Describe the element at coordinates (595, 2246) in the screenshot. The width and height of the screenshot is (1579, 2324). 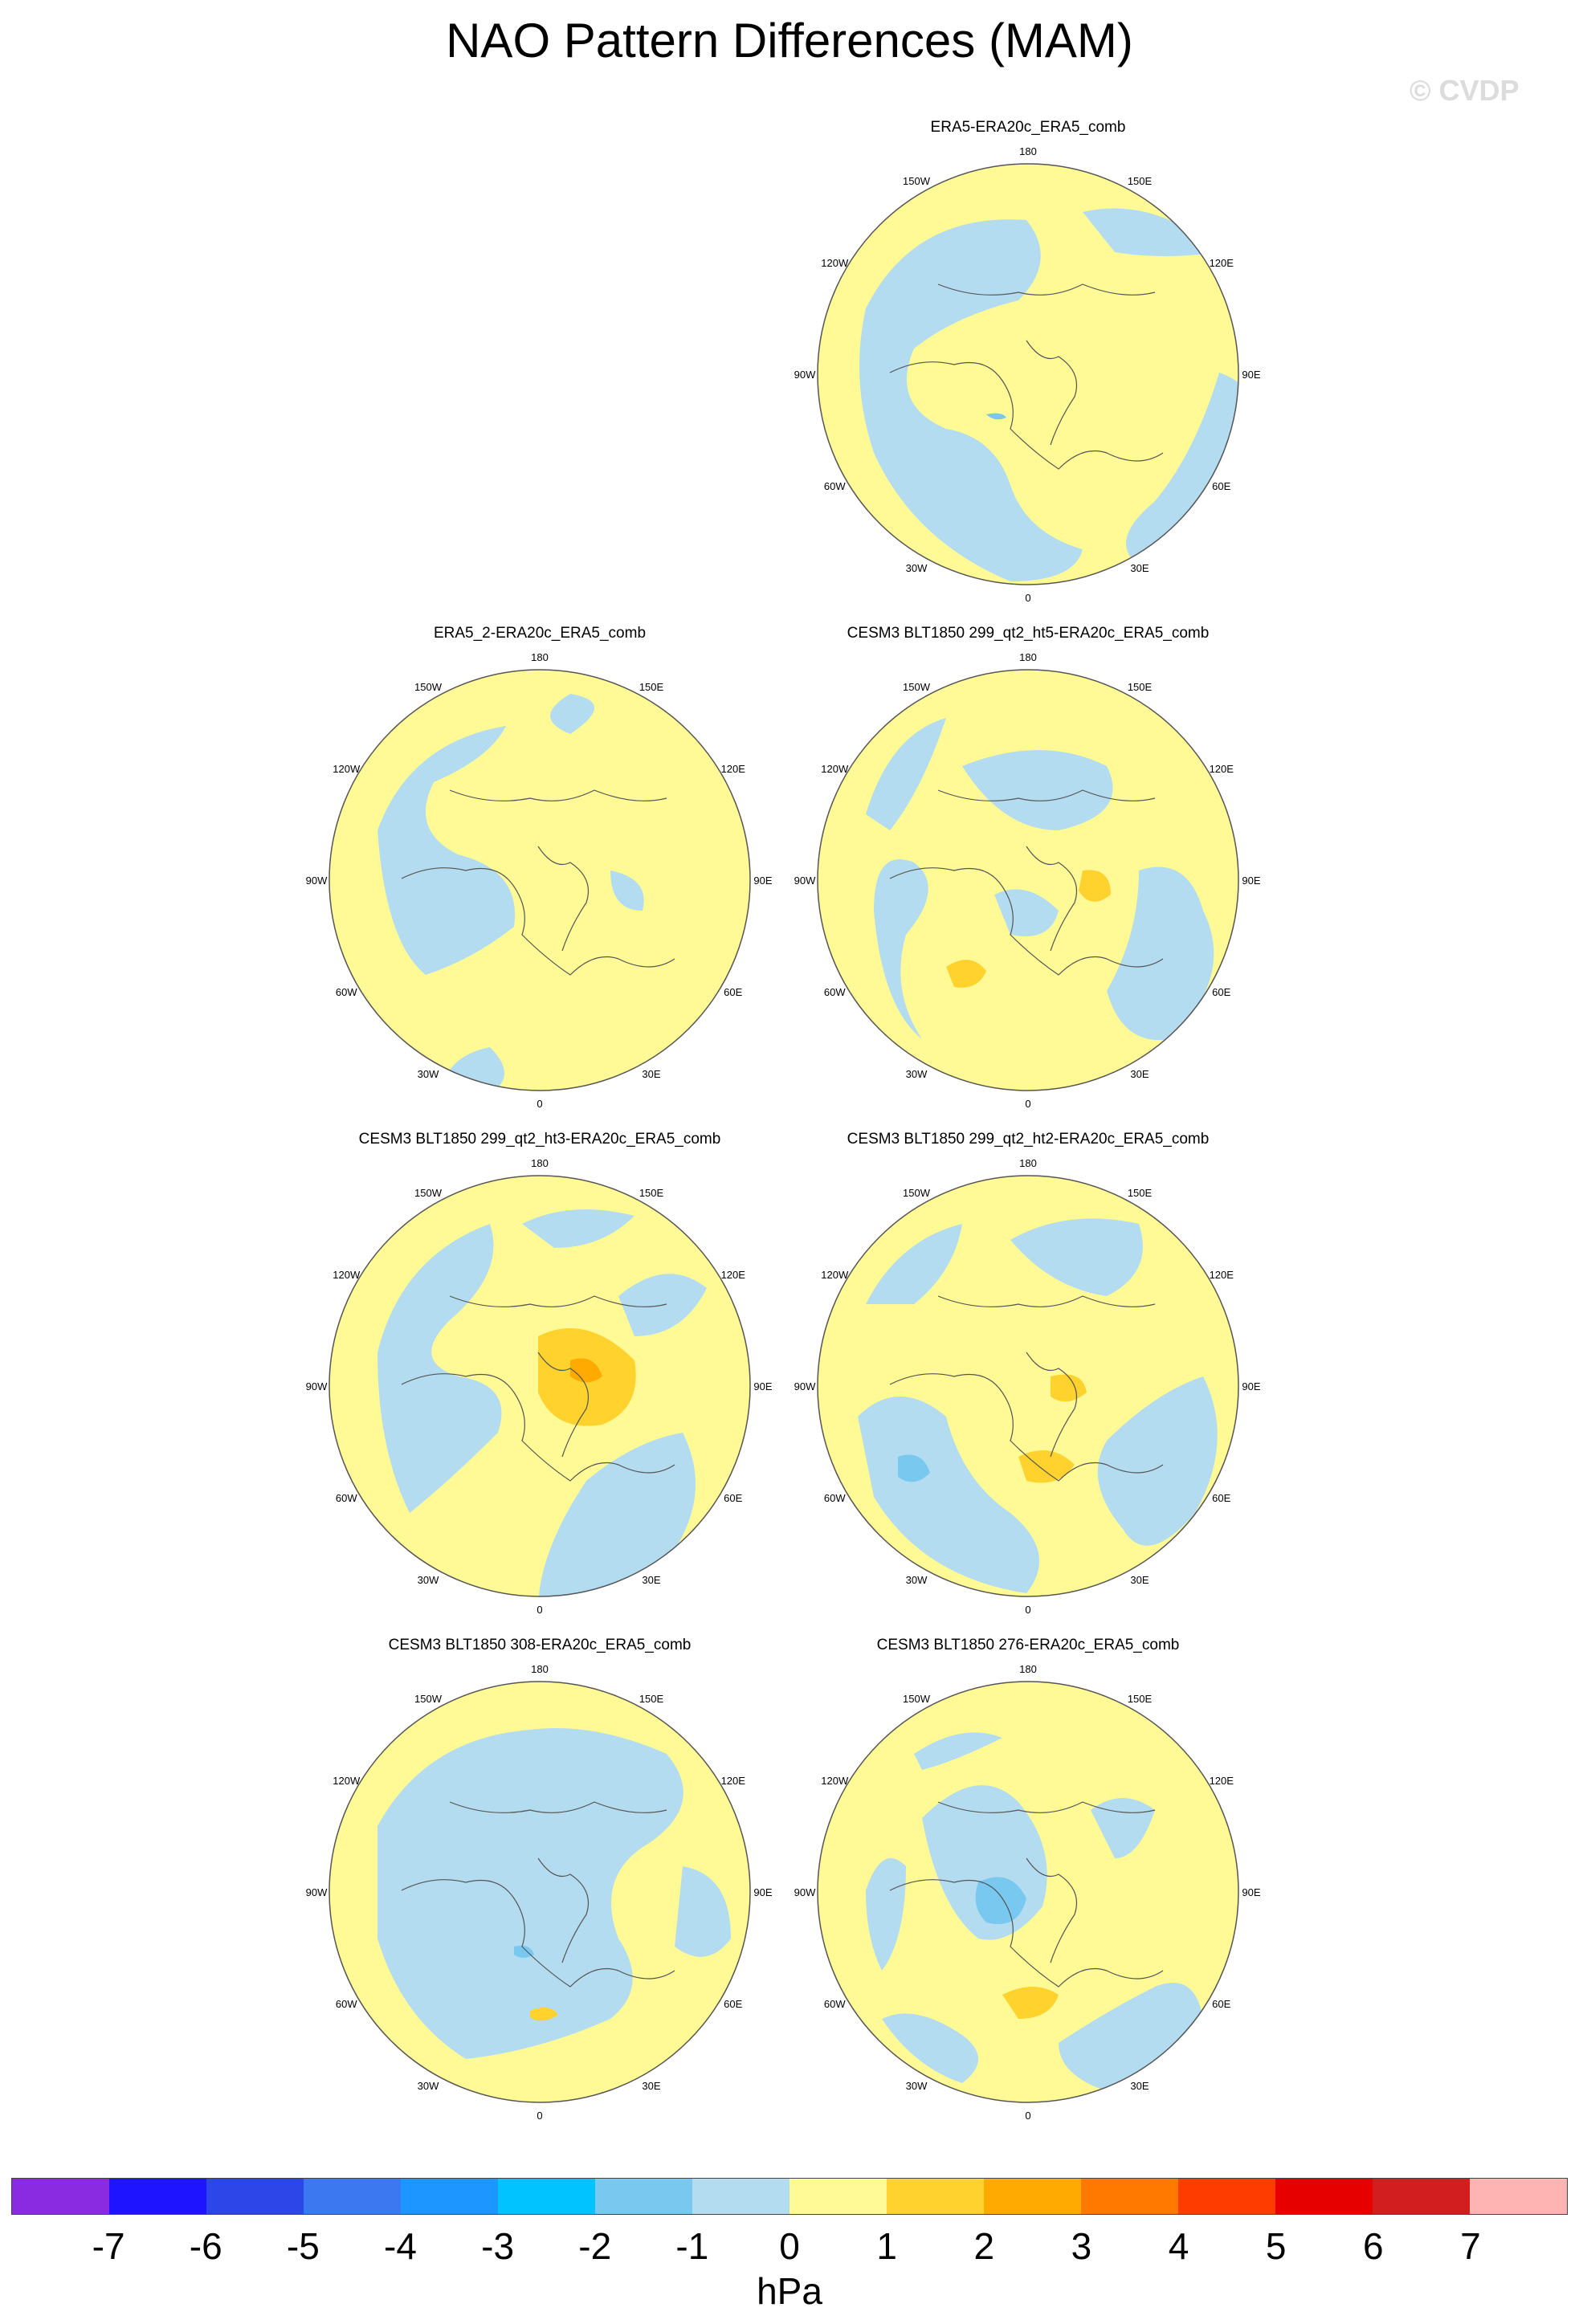
I see `colorbar-tick-label: -2` at that location.